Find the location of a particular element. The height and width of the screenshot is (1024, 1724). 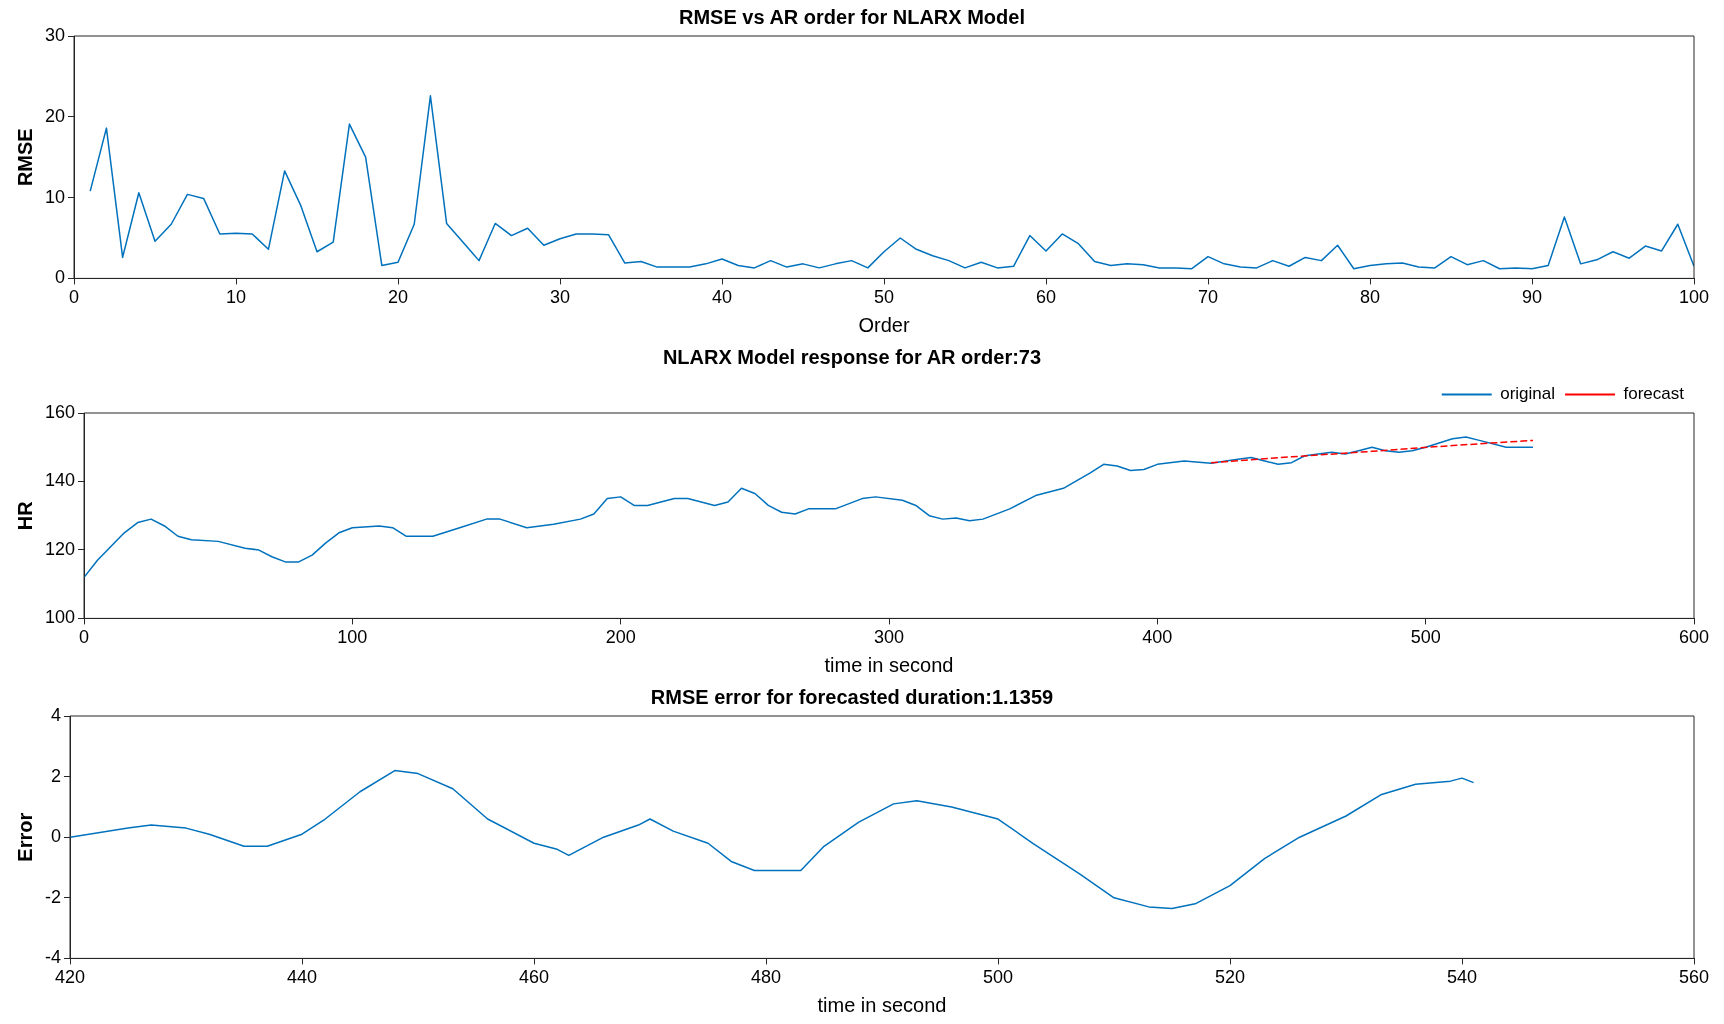

y-tick-label: 2 is located at coordinates (55, 775).